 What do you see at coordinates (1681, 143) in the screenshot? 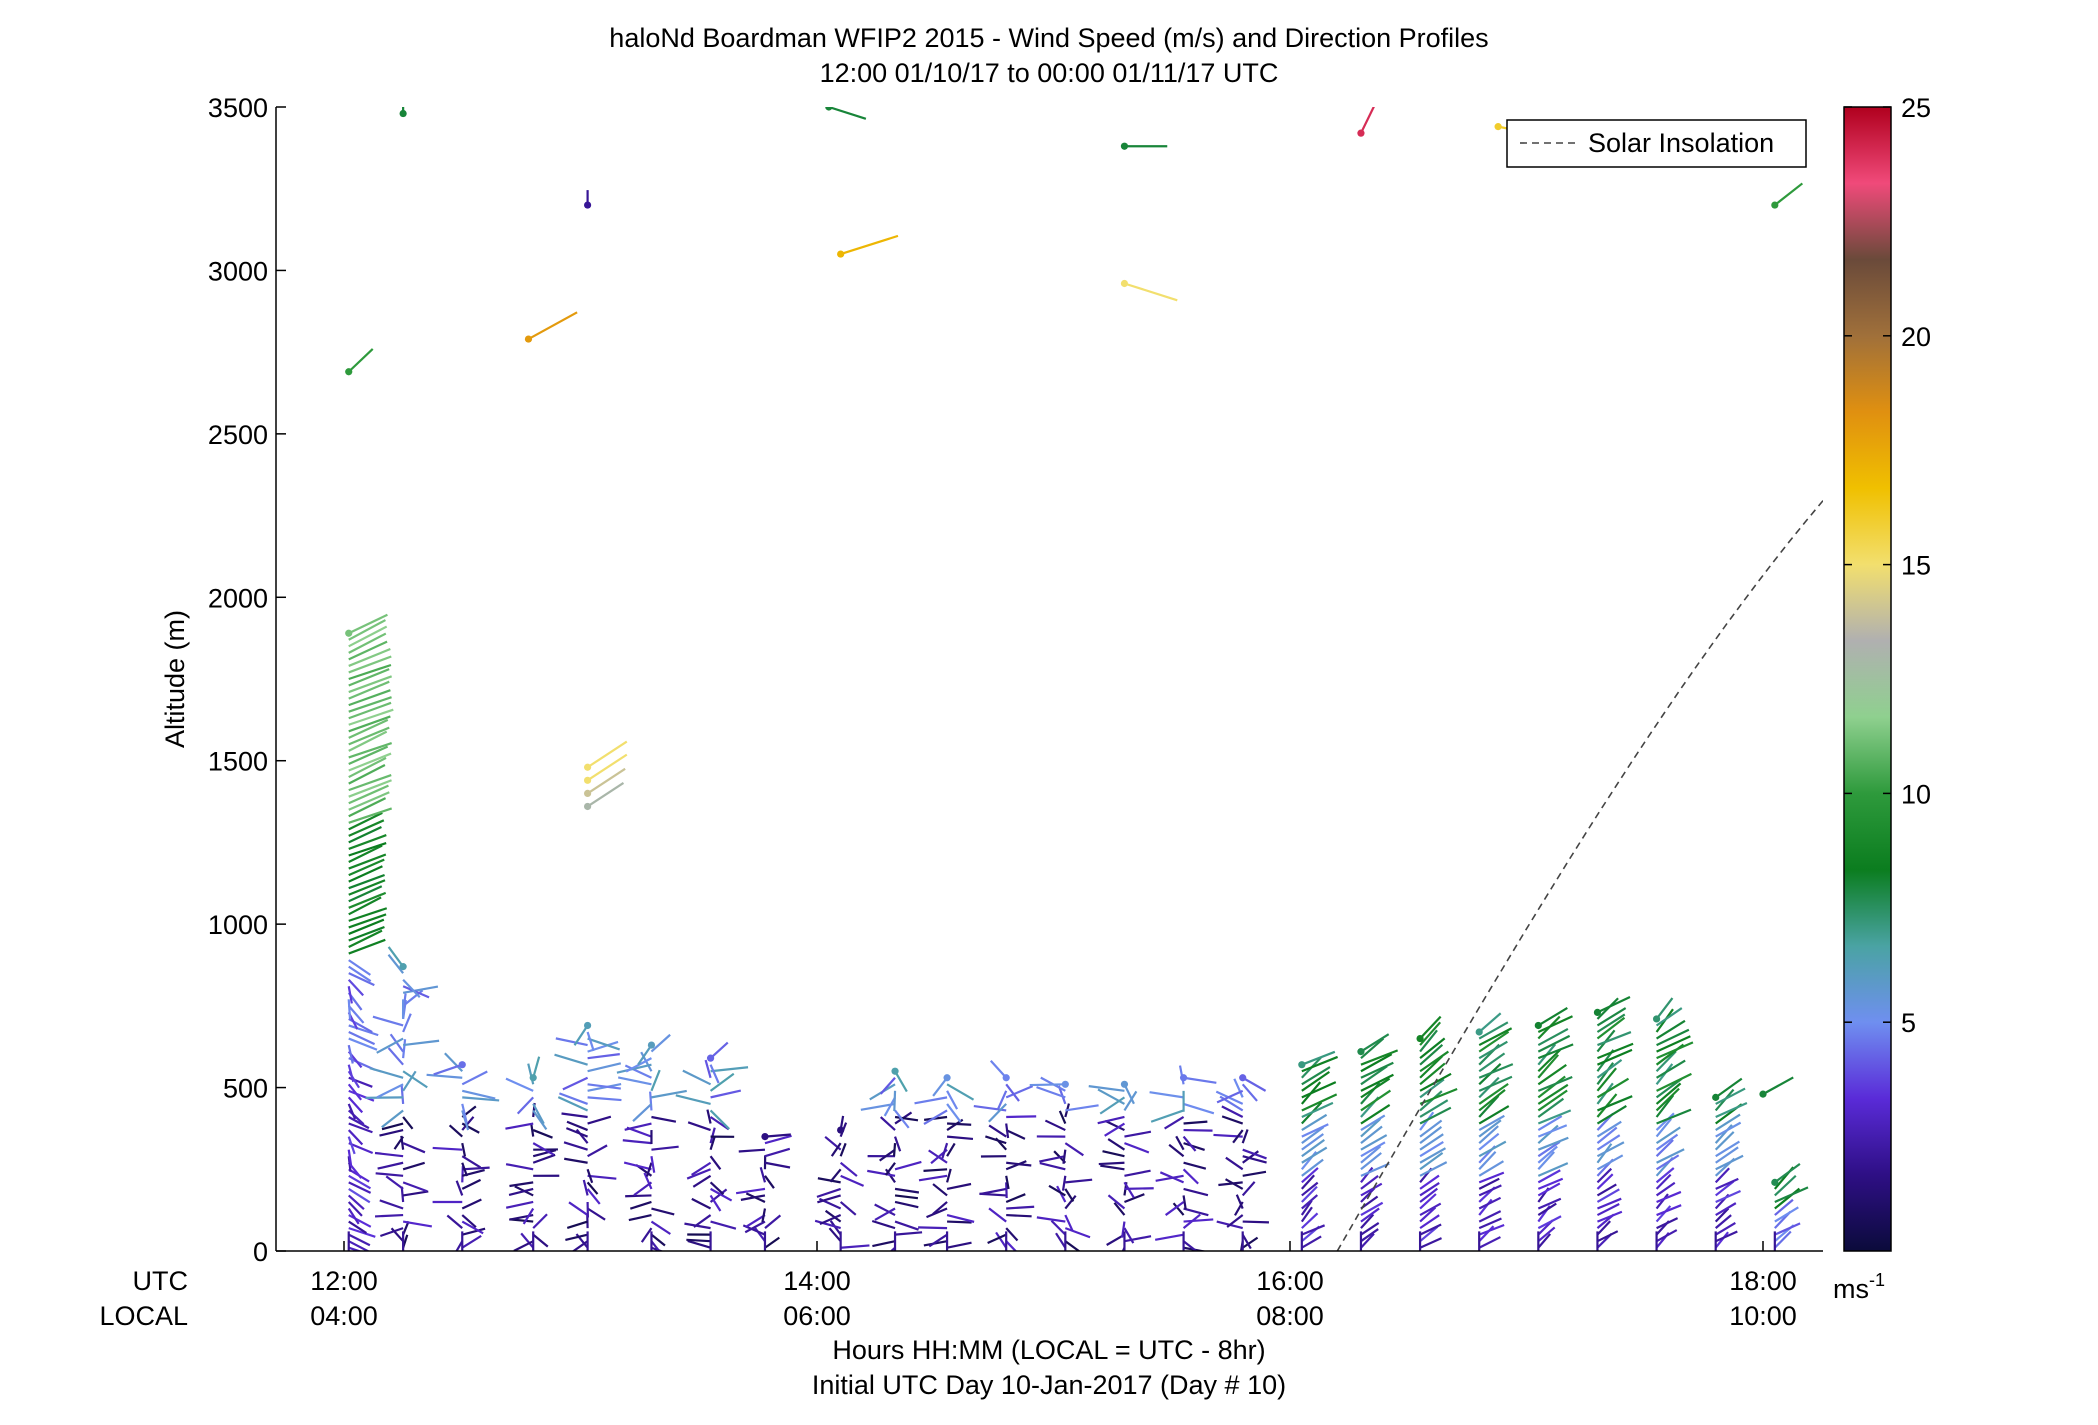
I see `legend-label: Solar Insolation` at bounding box center [1681, 143].